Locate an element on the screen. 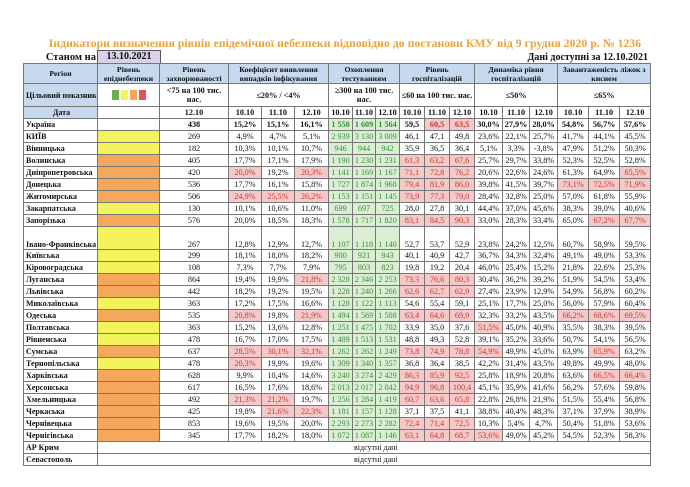 This screenshot has width=690, height=487. value-cell: 3 240 is located at coordinates (341, 375).